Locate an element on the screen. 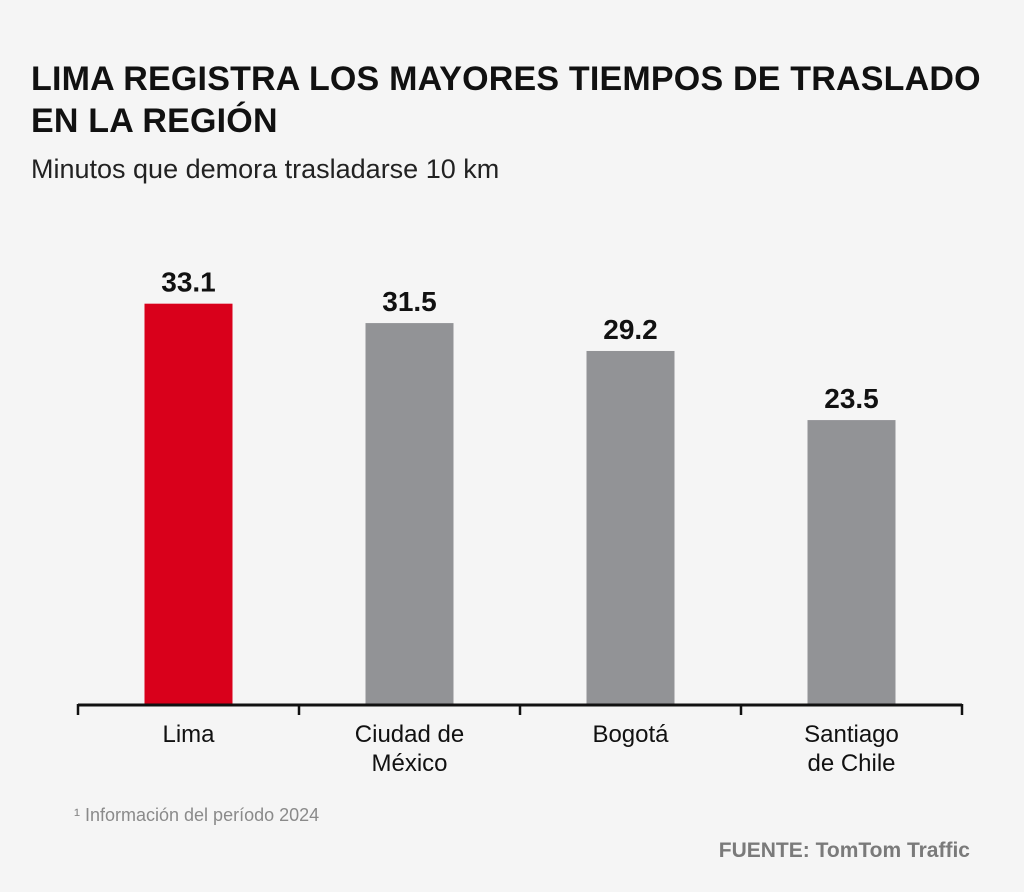 The width and height of the screenshot is (1024, 892). category-label-2: Bogotá is located at coordinates (630, 734).